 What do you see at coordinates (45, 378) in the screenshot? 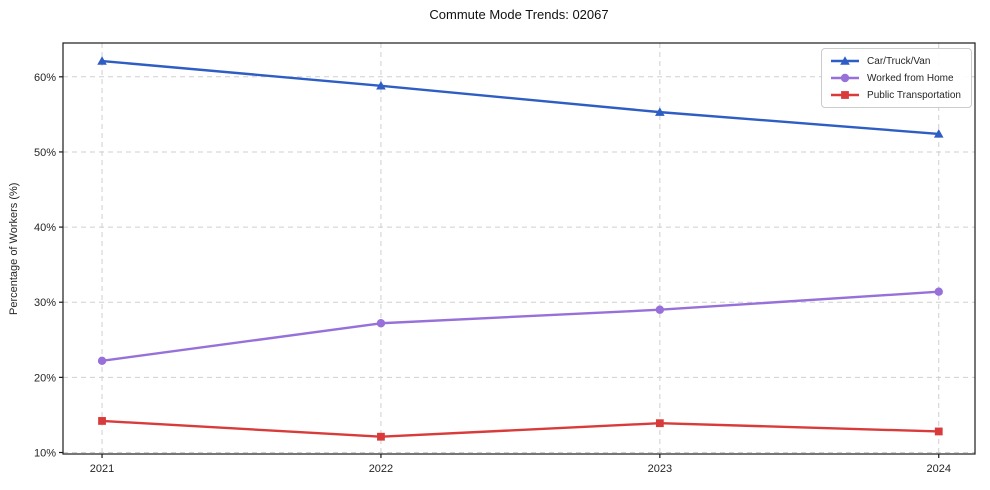
I see `y-tick-label: 20%` at bounding box center [45, 378].